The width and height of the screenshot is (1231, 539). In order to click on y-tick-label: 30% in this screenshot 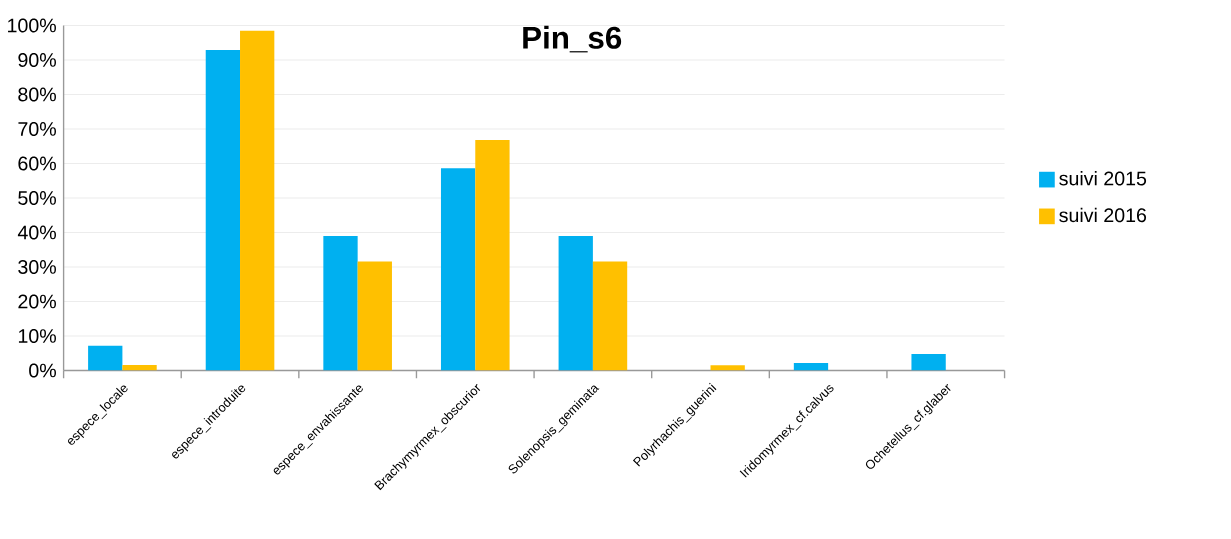, I will do `click(37, 267)`.